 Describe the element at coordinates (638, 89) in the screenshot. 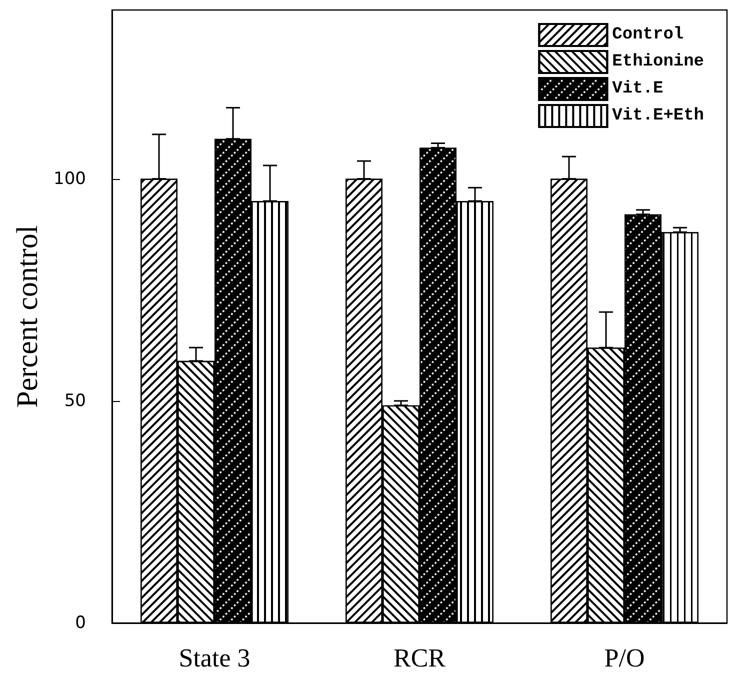

I see `legend-label: Vit.E` at that location.